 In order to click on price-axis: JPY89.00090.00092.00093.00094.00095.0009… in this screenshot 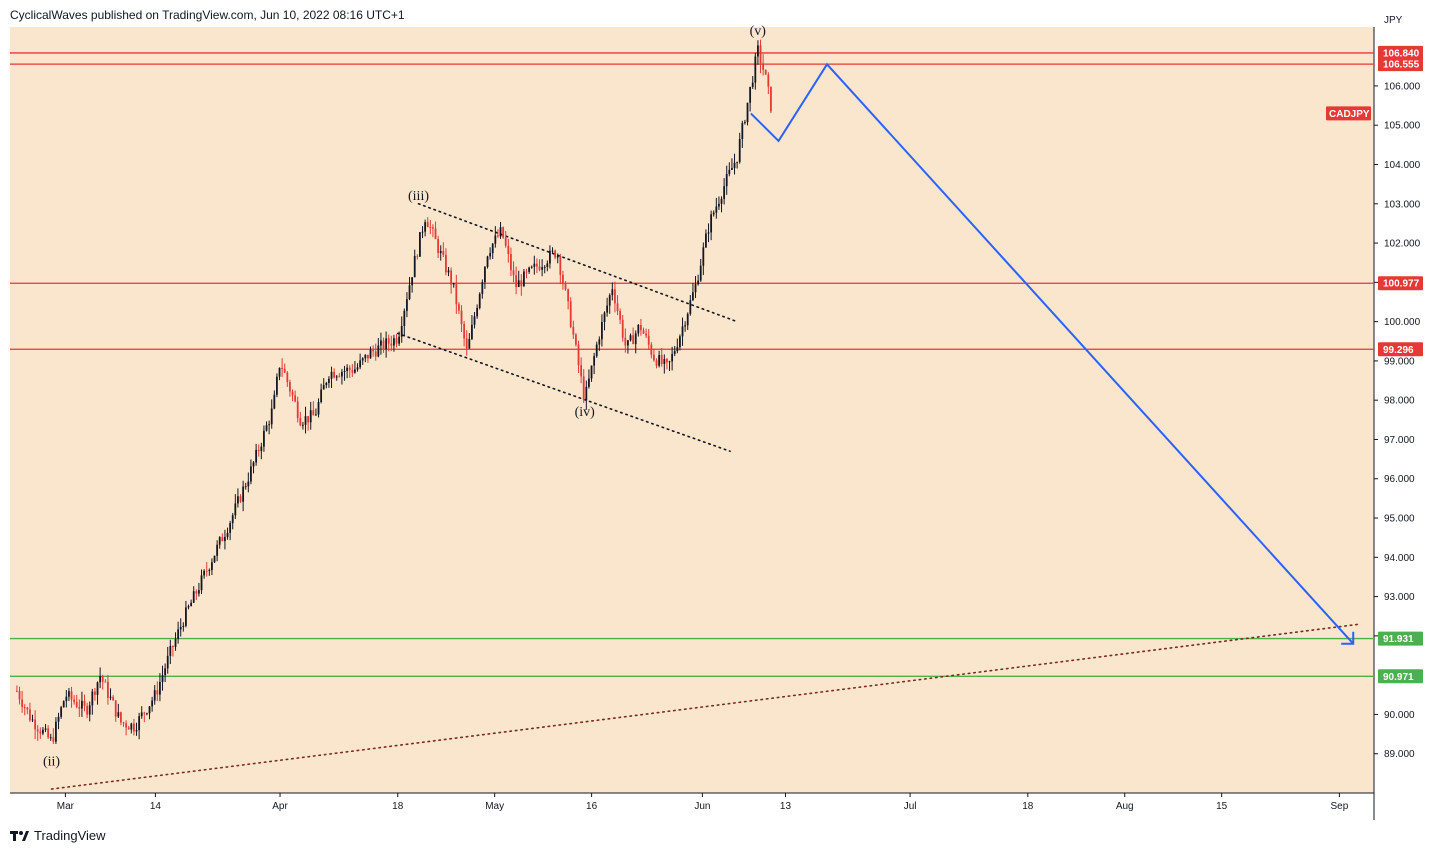, I will do `click(1397, 387)`.